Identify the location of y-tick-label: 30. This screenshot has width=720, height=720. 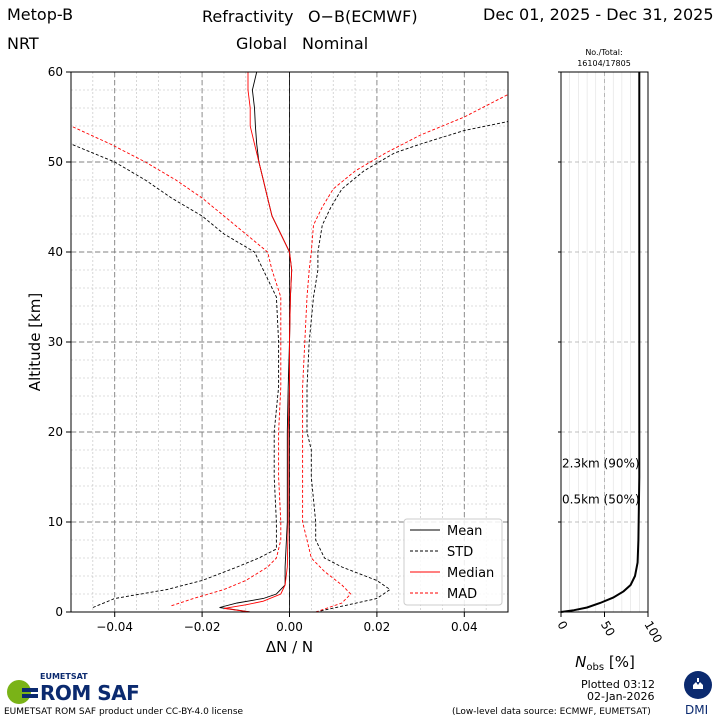
(55, 342).